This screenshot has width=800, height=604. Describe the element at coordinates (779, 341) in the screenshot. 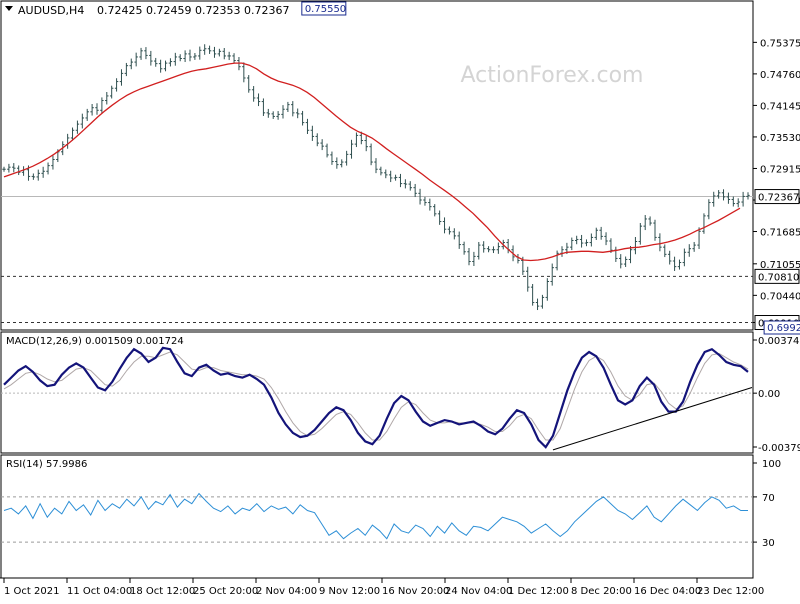

I see `macd-tick-label: 0.003749` at that location.